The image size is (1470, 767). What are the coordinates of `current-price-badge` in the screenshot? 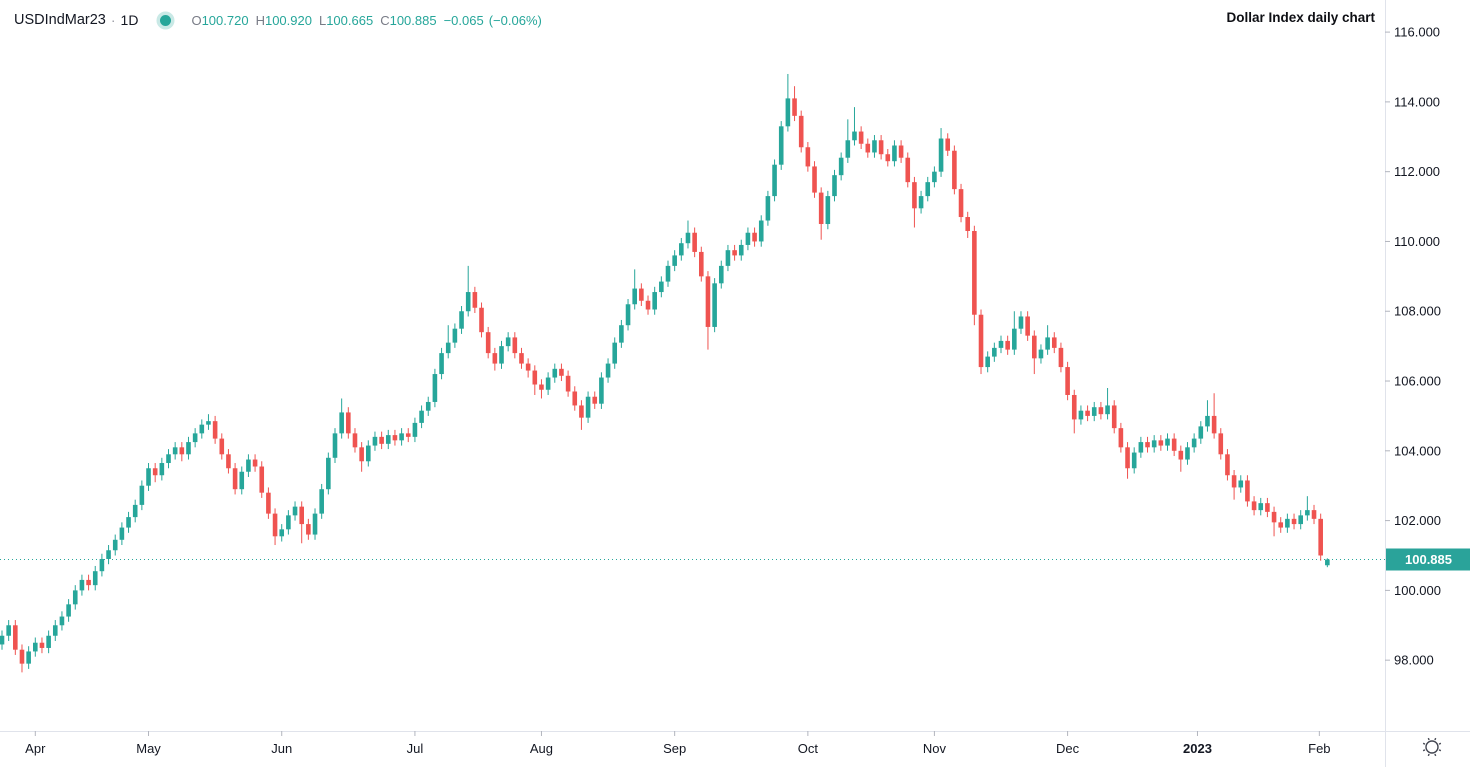 It's located at (1428, 559).